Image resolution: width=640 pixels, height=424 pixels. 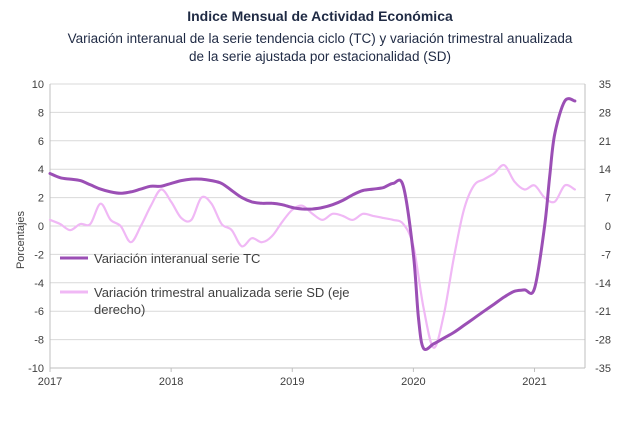 What do you see at coordinates (39, 255) in the screenshot?
I see `y-tick-label-left: -2` at bounding box center [39, 255].